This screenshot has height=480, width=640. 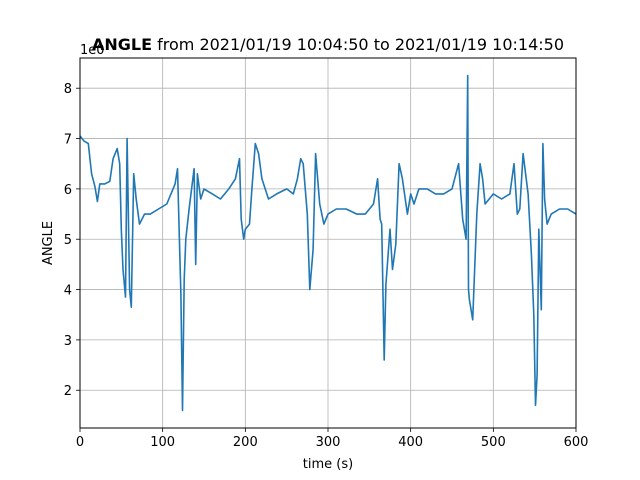 What do you see at coordinates (68, 291) in the screenshot?
I see `y-tick-label: 4` at bounding box center [68, 291].